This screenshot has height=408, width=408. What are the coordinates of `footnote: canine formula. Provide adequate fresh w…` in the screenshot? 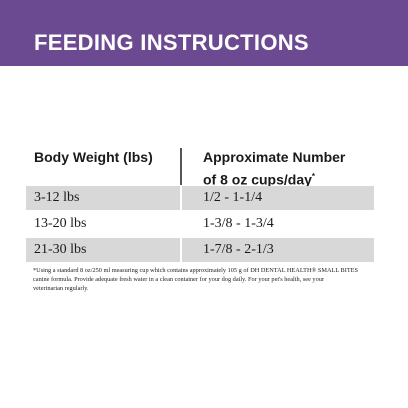 It's located at (178, 279).